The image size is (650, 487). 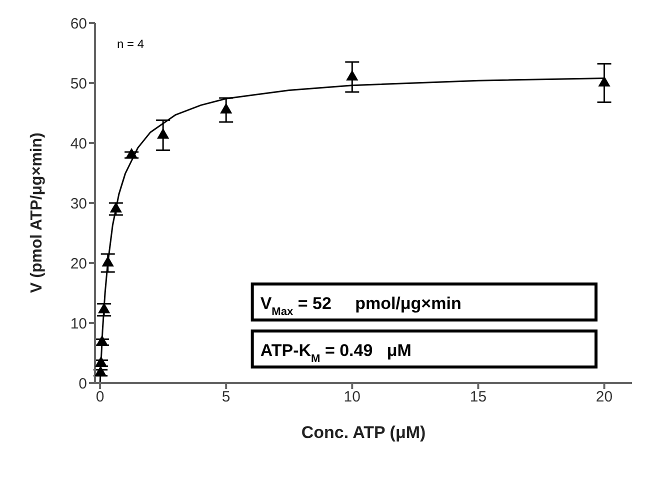 What do you see at coordinates (226, 397) in the screenshot?
I see `x-tick-label: 5` at bounding box center [226, 397].